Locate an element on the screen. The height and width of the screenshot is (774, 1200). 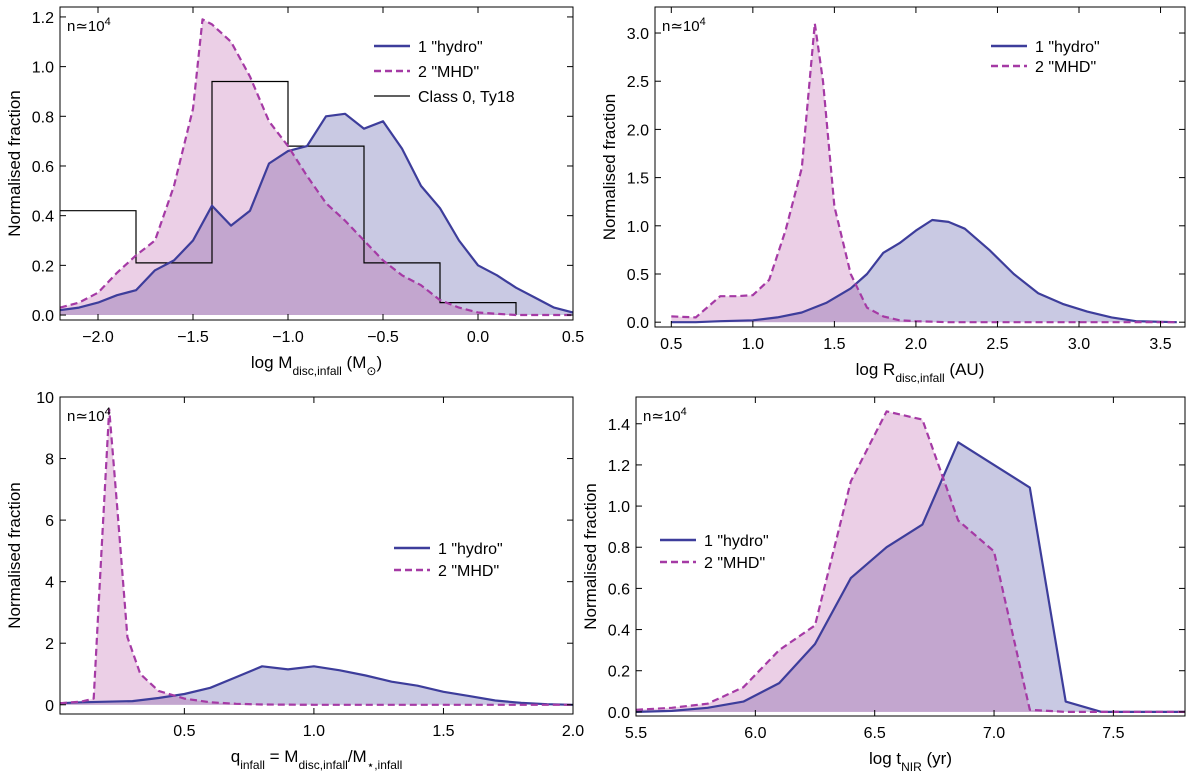
x-axis-label: log tNIR (yr) is located at coordinates (910, 761).